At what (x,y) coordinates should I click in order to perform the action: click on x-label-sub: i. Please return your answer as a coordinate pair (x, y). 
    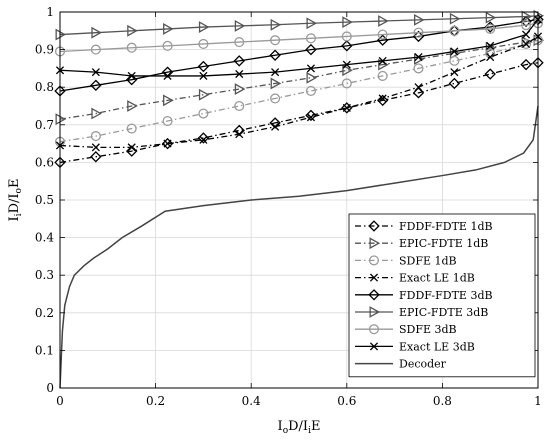
    Looking at the image, I should click on (309, 431).